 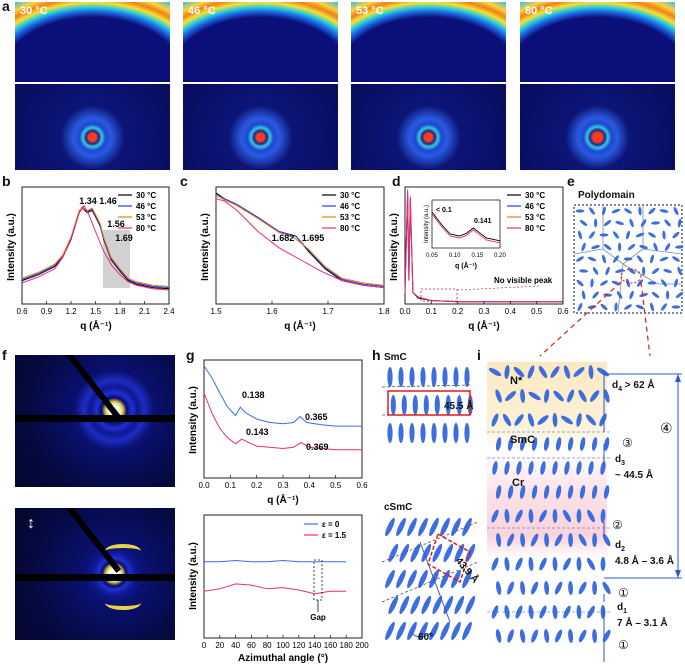 What do you see at coordinates (484, 311) in the screenshot?
I see `x-tick-label: 0.3` at bounding box center [484, 311].